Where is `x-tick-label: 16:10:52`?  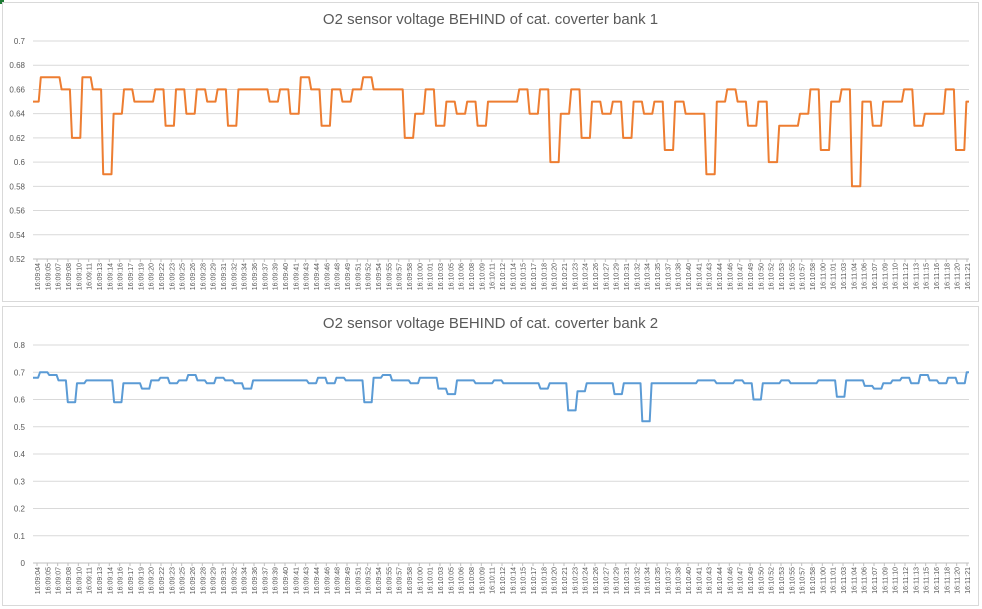
x-tick-label: 16:10:52 is located at coordinates (772, 580).